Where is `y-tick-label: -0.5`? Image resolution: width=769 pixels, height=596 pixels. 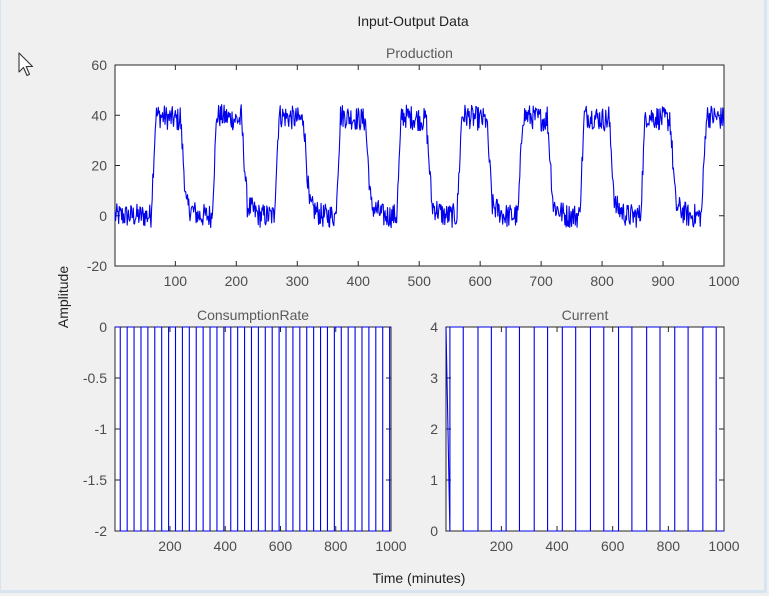
y-tick-label: -0.5 is located at coordinates (95, 378).